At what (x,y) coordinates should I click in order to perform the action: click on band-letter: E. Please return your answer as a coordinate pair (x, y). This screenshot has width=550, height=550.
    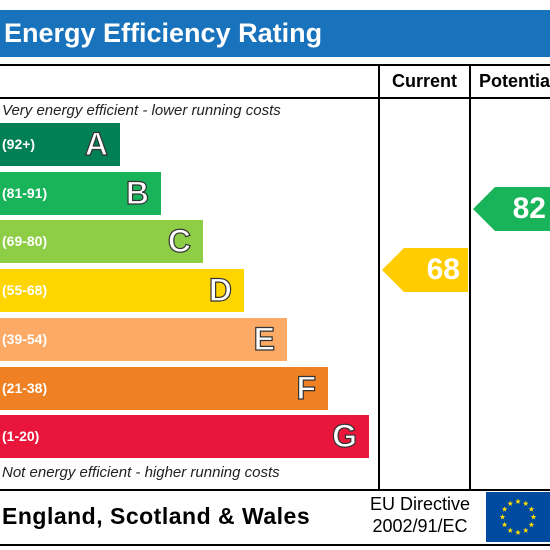
    Looking at the image, I should click on (264, 338).